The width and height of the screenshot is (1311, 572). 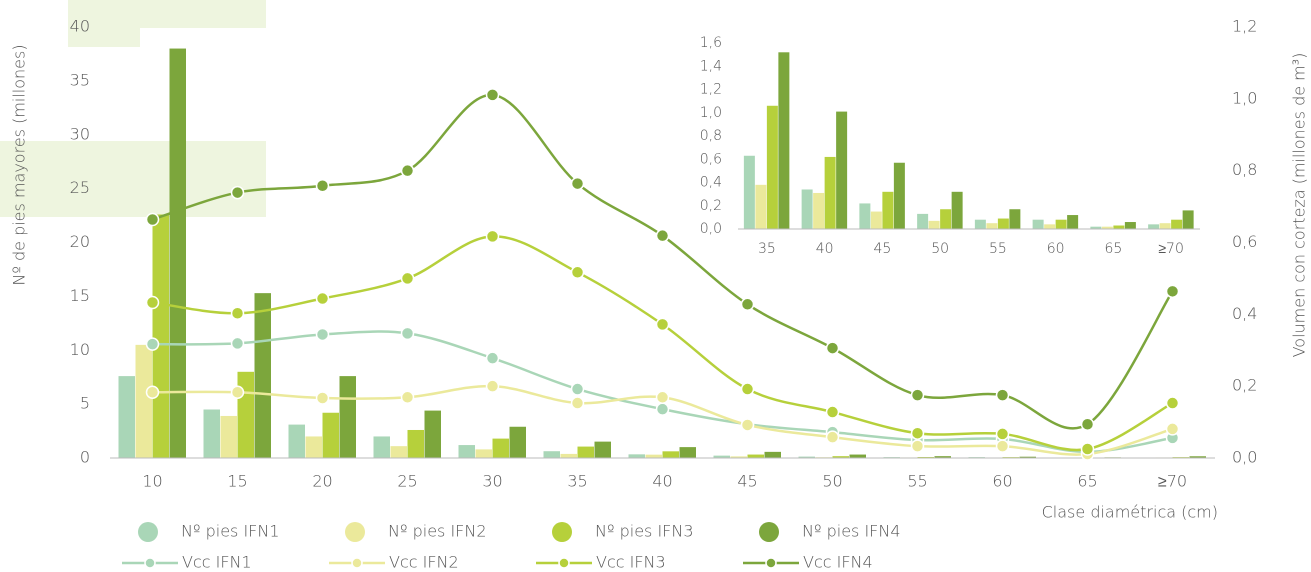 What do you see at coordinates (424, 562) in the screenshot?
I see `legend-label: Vcc IFN2` at bounding box center [424, 562].